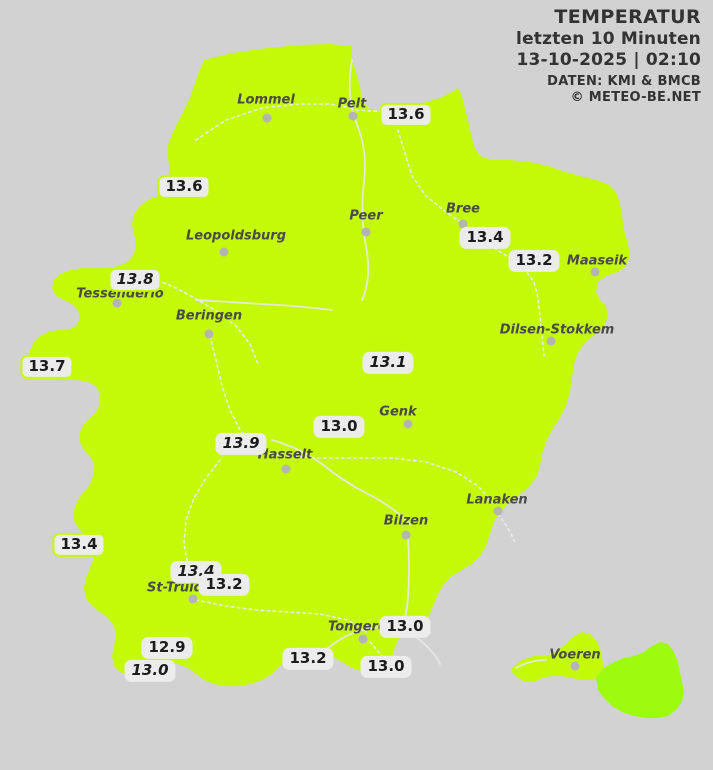  What do you see at coordinates (463, 209) in the screenshot?
I see `city-label: Bree` at bounding box center [463, 209].